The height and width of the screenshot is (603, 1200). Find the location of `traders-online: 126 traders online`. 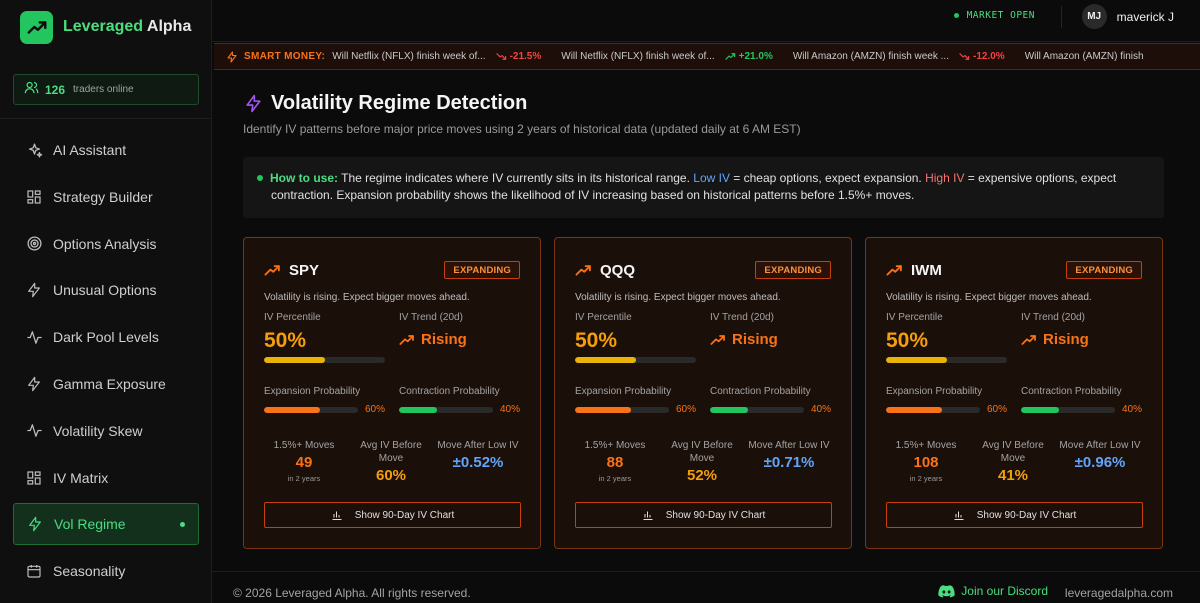

traders-online: 126 traders online is located at coordinates (106, 89).